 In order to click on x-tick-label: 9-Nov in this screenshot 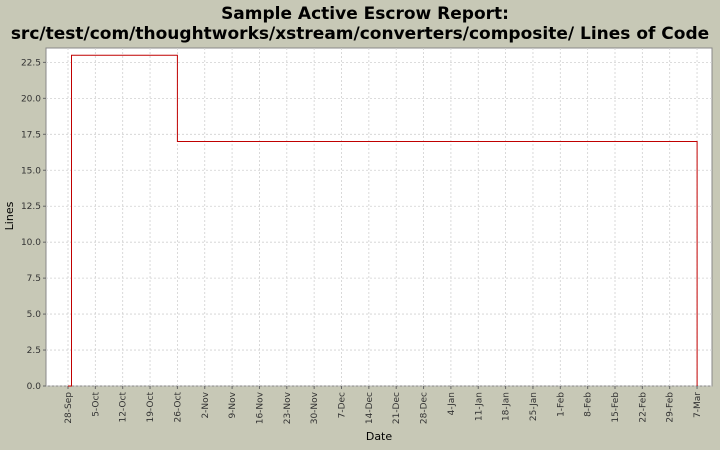, I will do `click(233, 404)`.